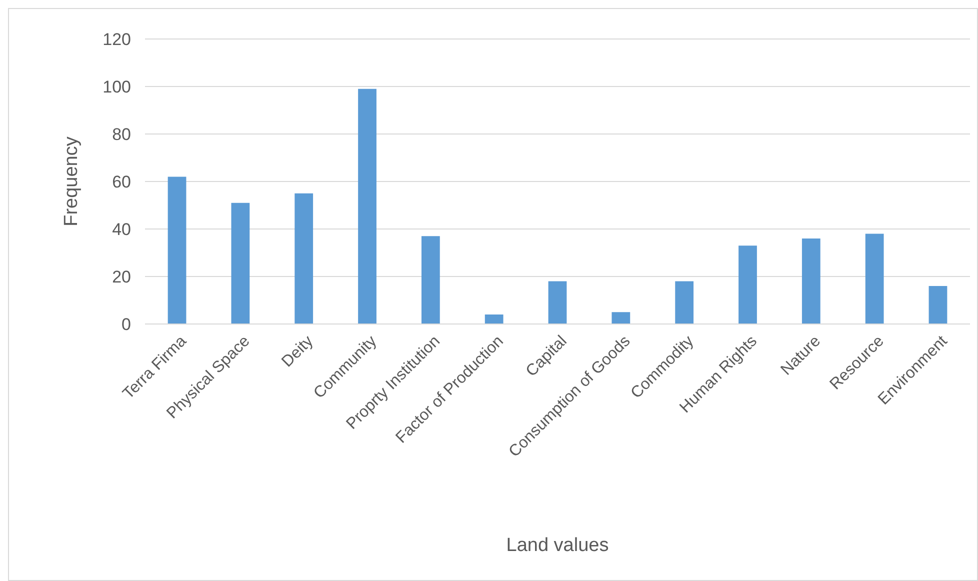 This screenshot has width=978, height=581. I want to click on y-axis-title: Frequency, so click(71, 181).